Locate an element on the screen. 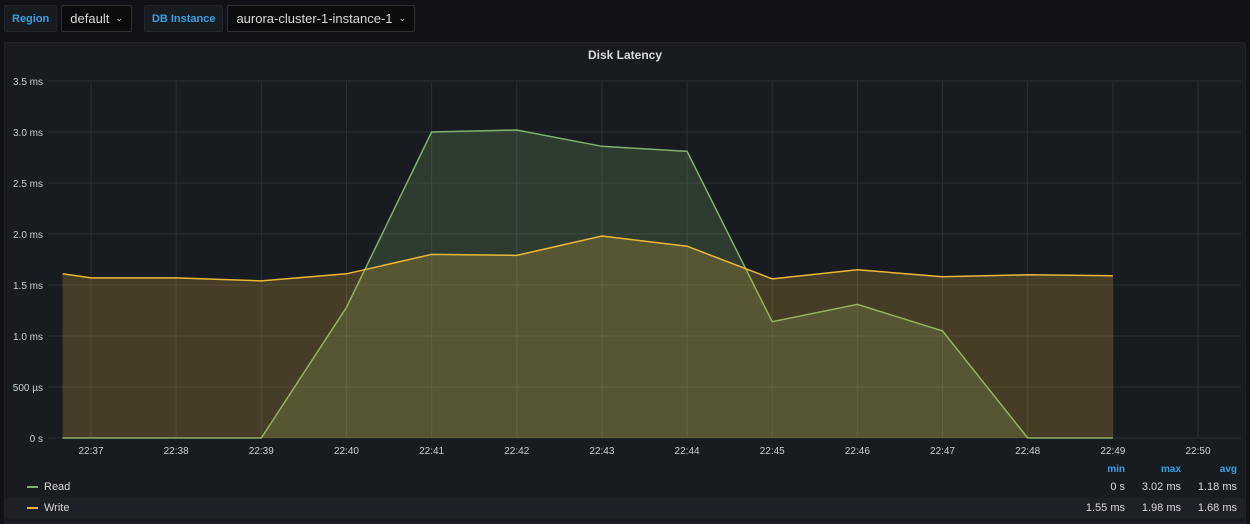 This screenshot has width=1250, height=524. legend-row-read: Read 0 s 3.02 ms 1.18 ms is located at coordinates (625, 487).